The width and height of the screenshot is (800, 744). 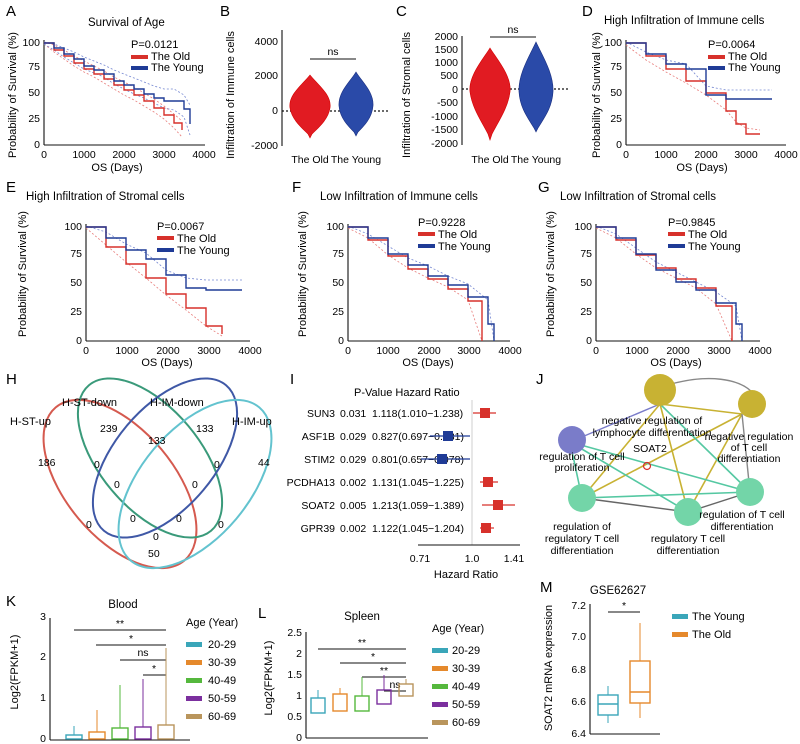 What do you see at coordinates (624, 606) in the screenshot?
I see `sig-m: *` at bounding box center [624, 606].